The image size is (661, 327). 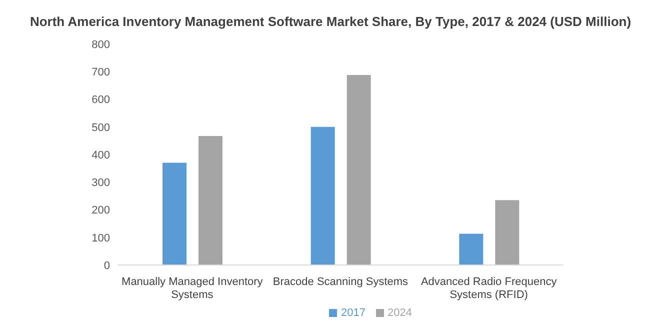 What do you see at coordinates (101, 44) in the screenshot?
I see `y-tick-label: 800` at bounding box center [101, 44].